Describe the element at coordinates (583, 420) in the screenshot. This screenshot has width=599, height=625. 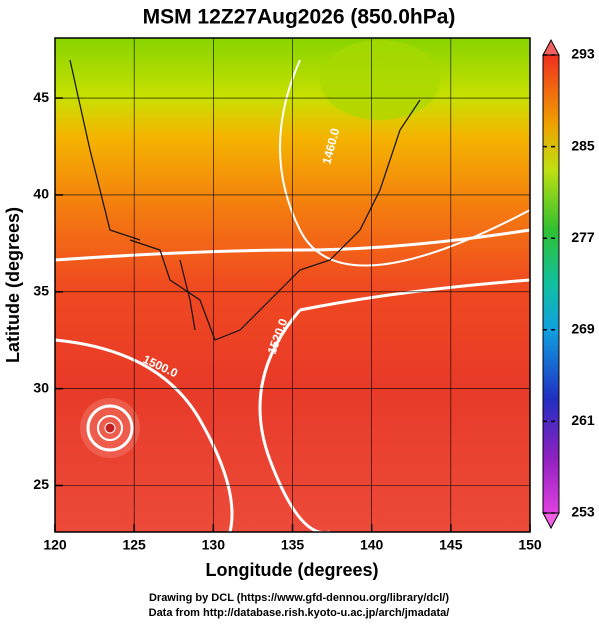
I see `colorbar-tick-label: 261` at that location.